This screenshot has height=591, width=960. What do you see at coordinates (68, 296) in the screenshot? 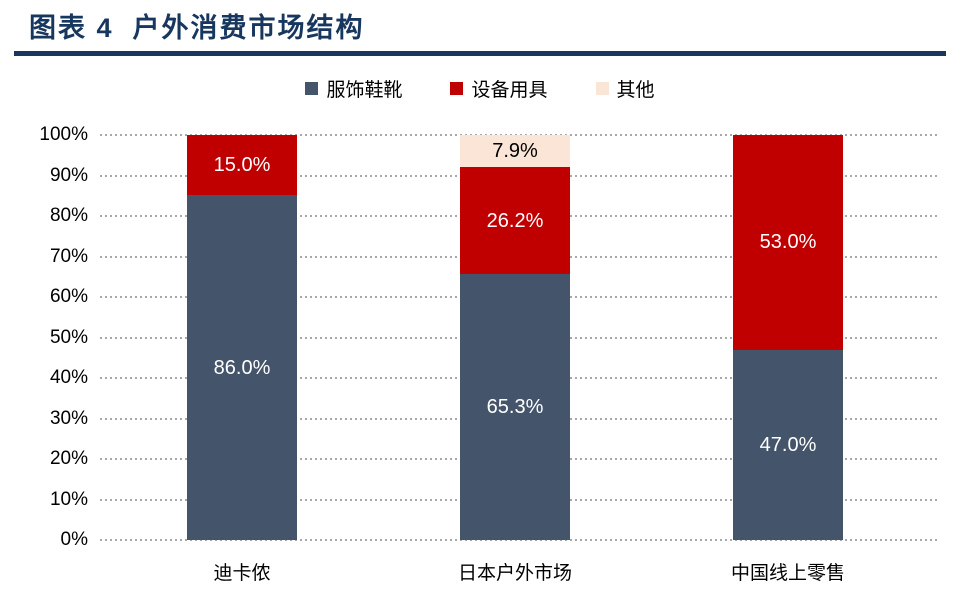
I see `y-axis-tick-label: 60%` at bounding box center [68, 296].